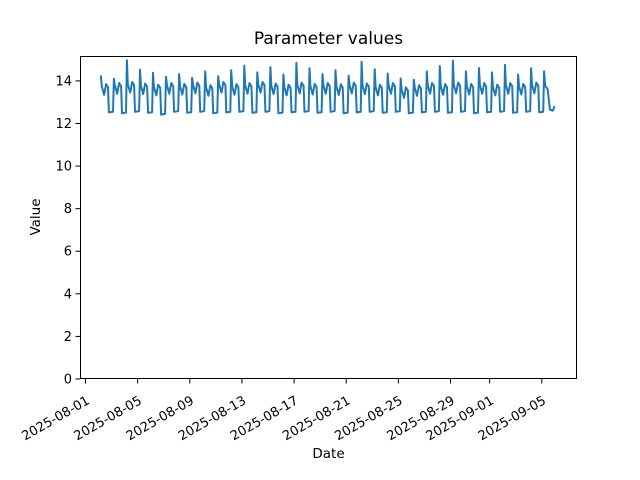 The height and width of the screenshot is (480, 640). What do you see at coordinates (68, 252) in the screenshot?
I see `y-tick-label: 6` at bounding box center [68, 252].